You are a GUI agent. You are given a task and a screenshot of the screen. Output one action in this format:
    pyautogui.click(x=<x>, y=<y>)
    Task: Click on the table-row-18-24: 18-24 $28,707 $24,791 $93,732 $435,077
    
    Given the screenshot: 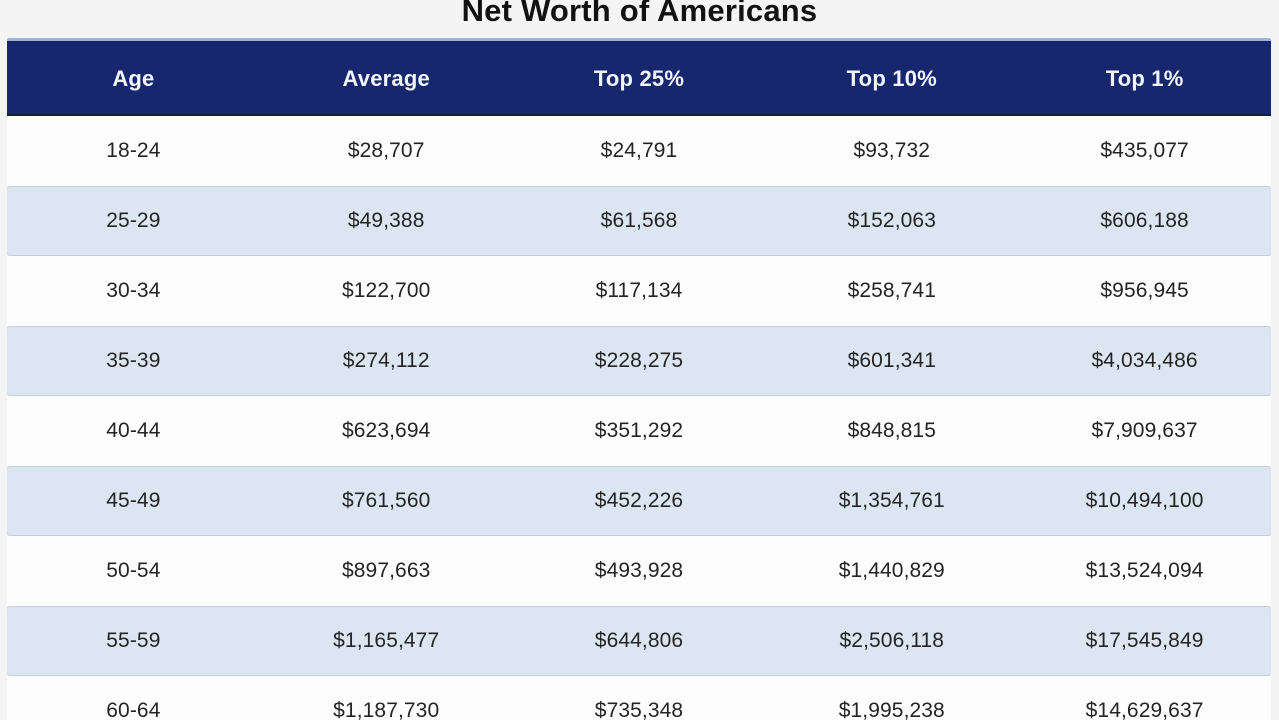 What is the action you would take?
    pyautogui.click(x=639, y=151)
    